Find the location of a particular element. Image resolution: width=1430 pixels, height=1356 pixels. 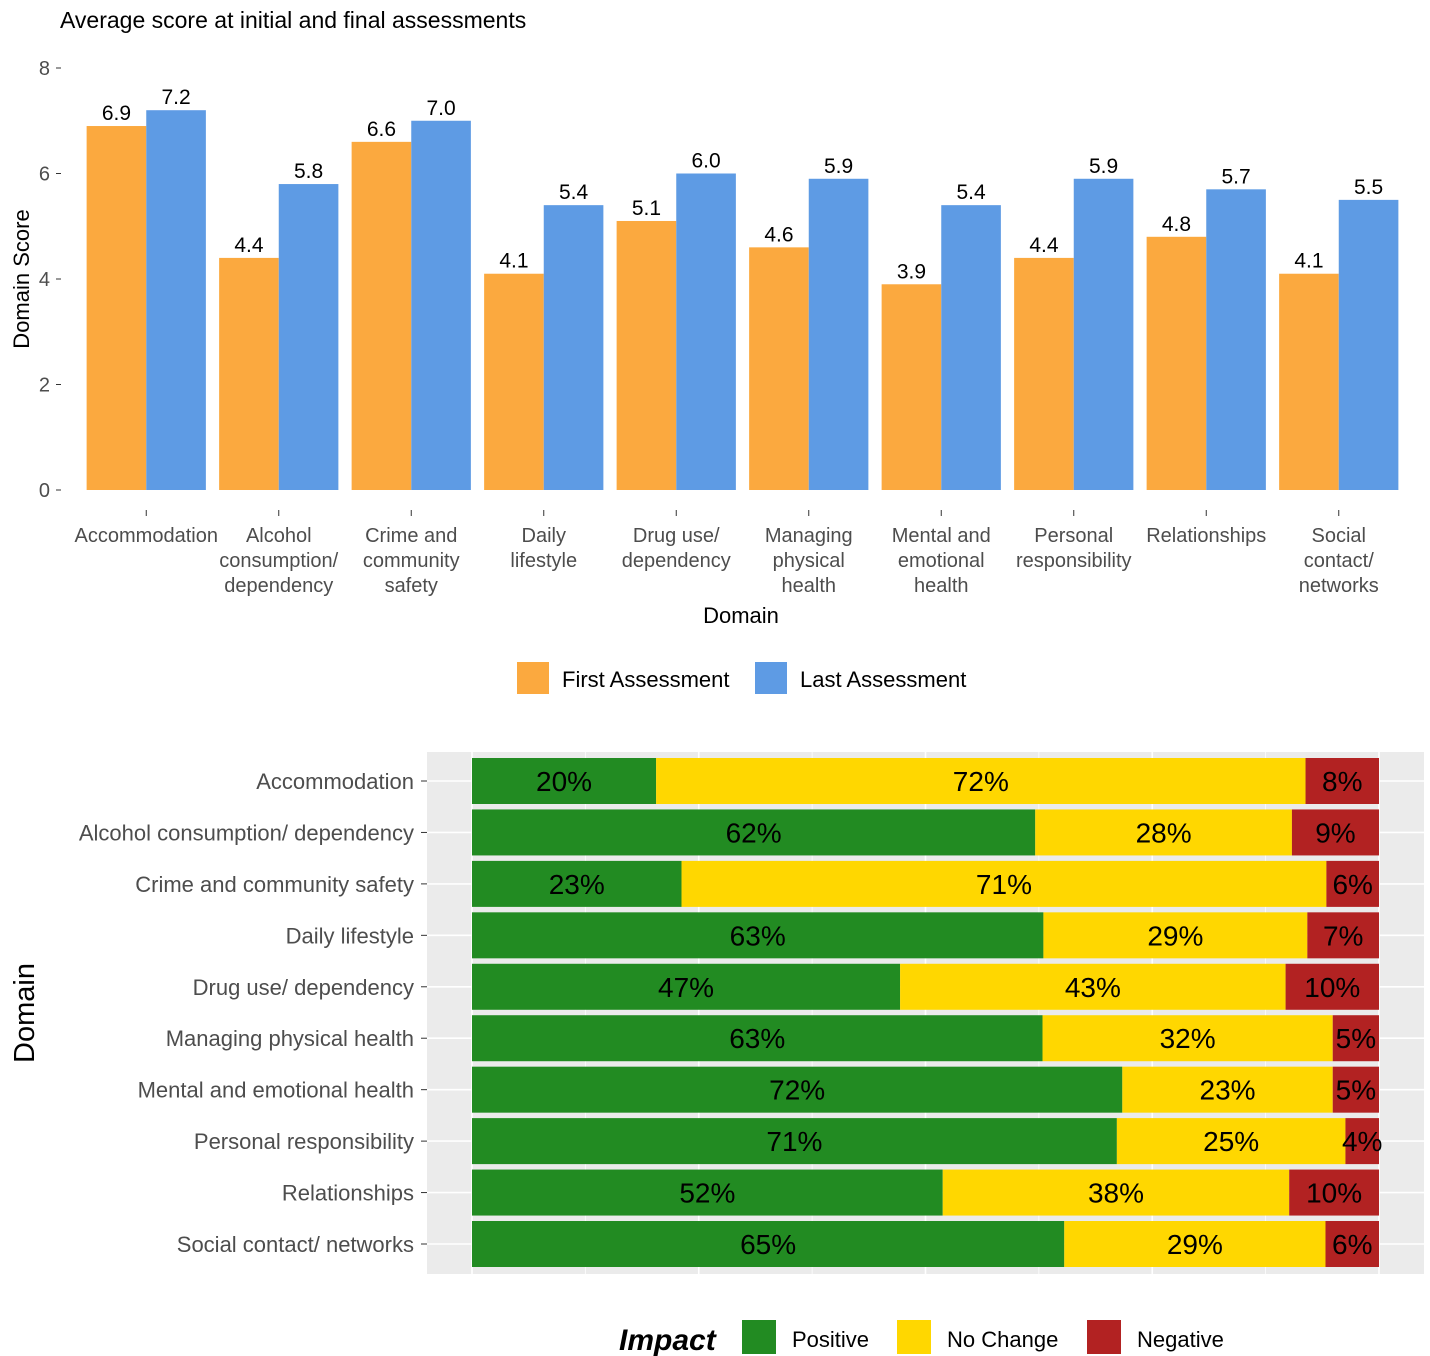

x-tick-label-line: Daily is located at coordinates (544, 536).